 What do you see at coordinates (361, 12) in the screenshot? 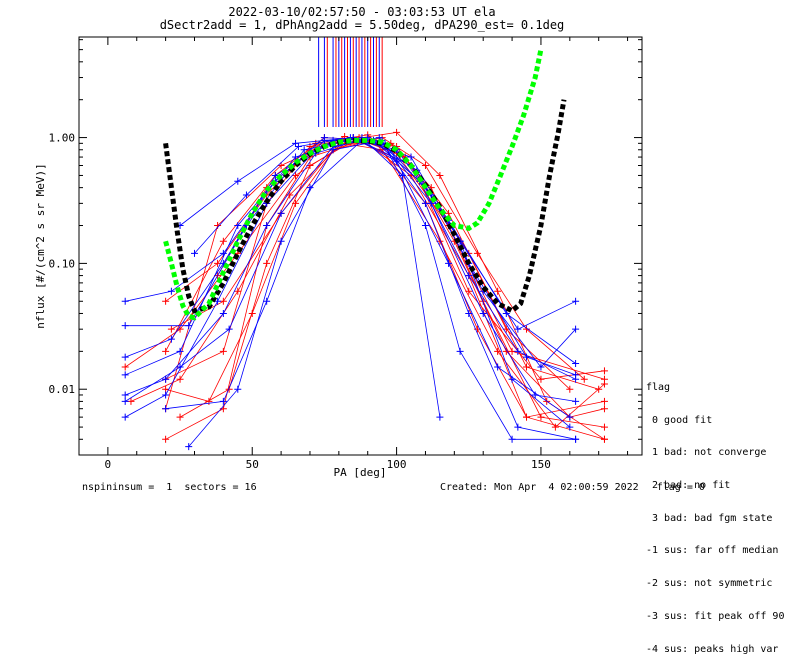
I see `chart-title: 2022-03-10/02:57:50 - 03:03:53 UT ela` at bounding box center [361, 12].